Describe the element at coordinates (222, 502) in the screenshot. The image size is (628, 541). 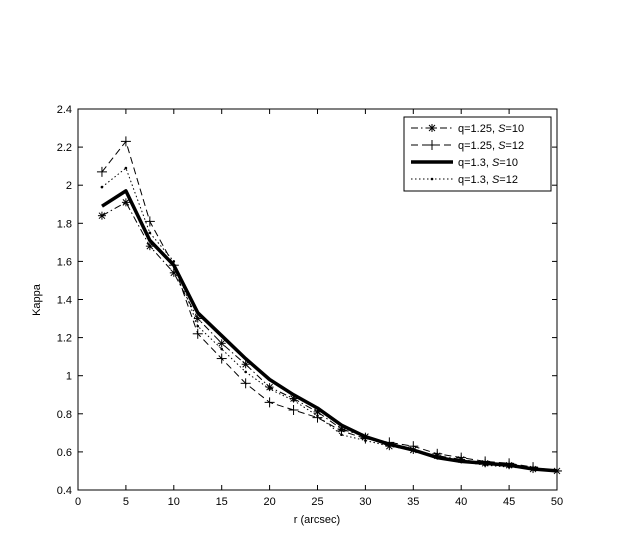
I see `x-tick-label: 15` at that location.